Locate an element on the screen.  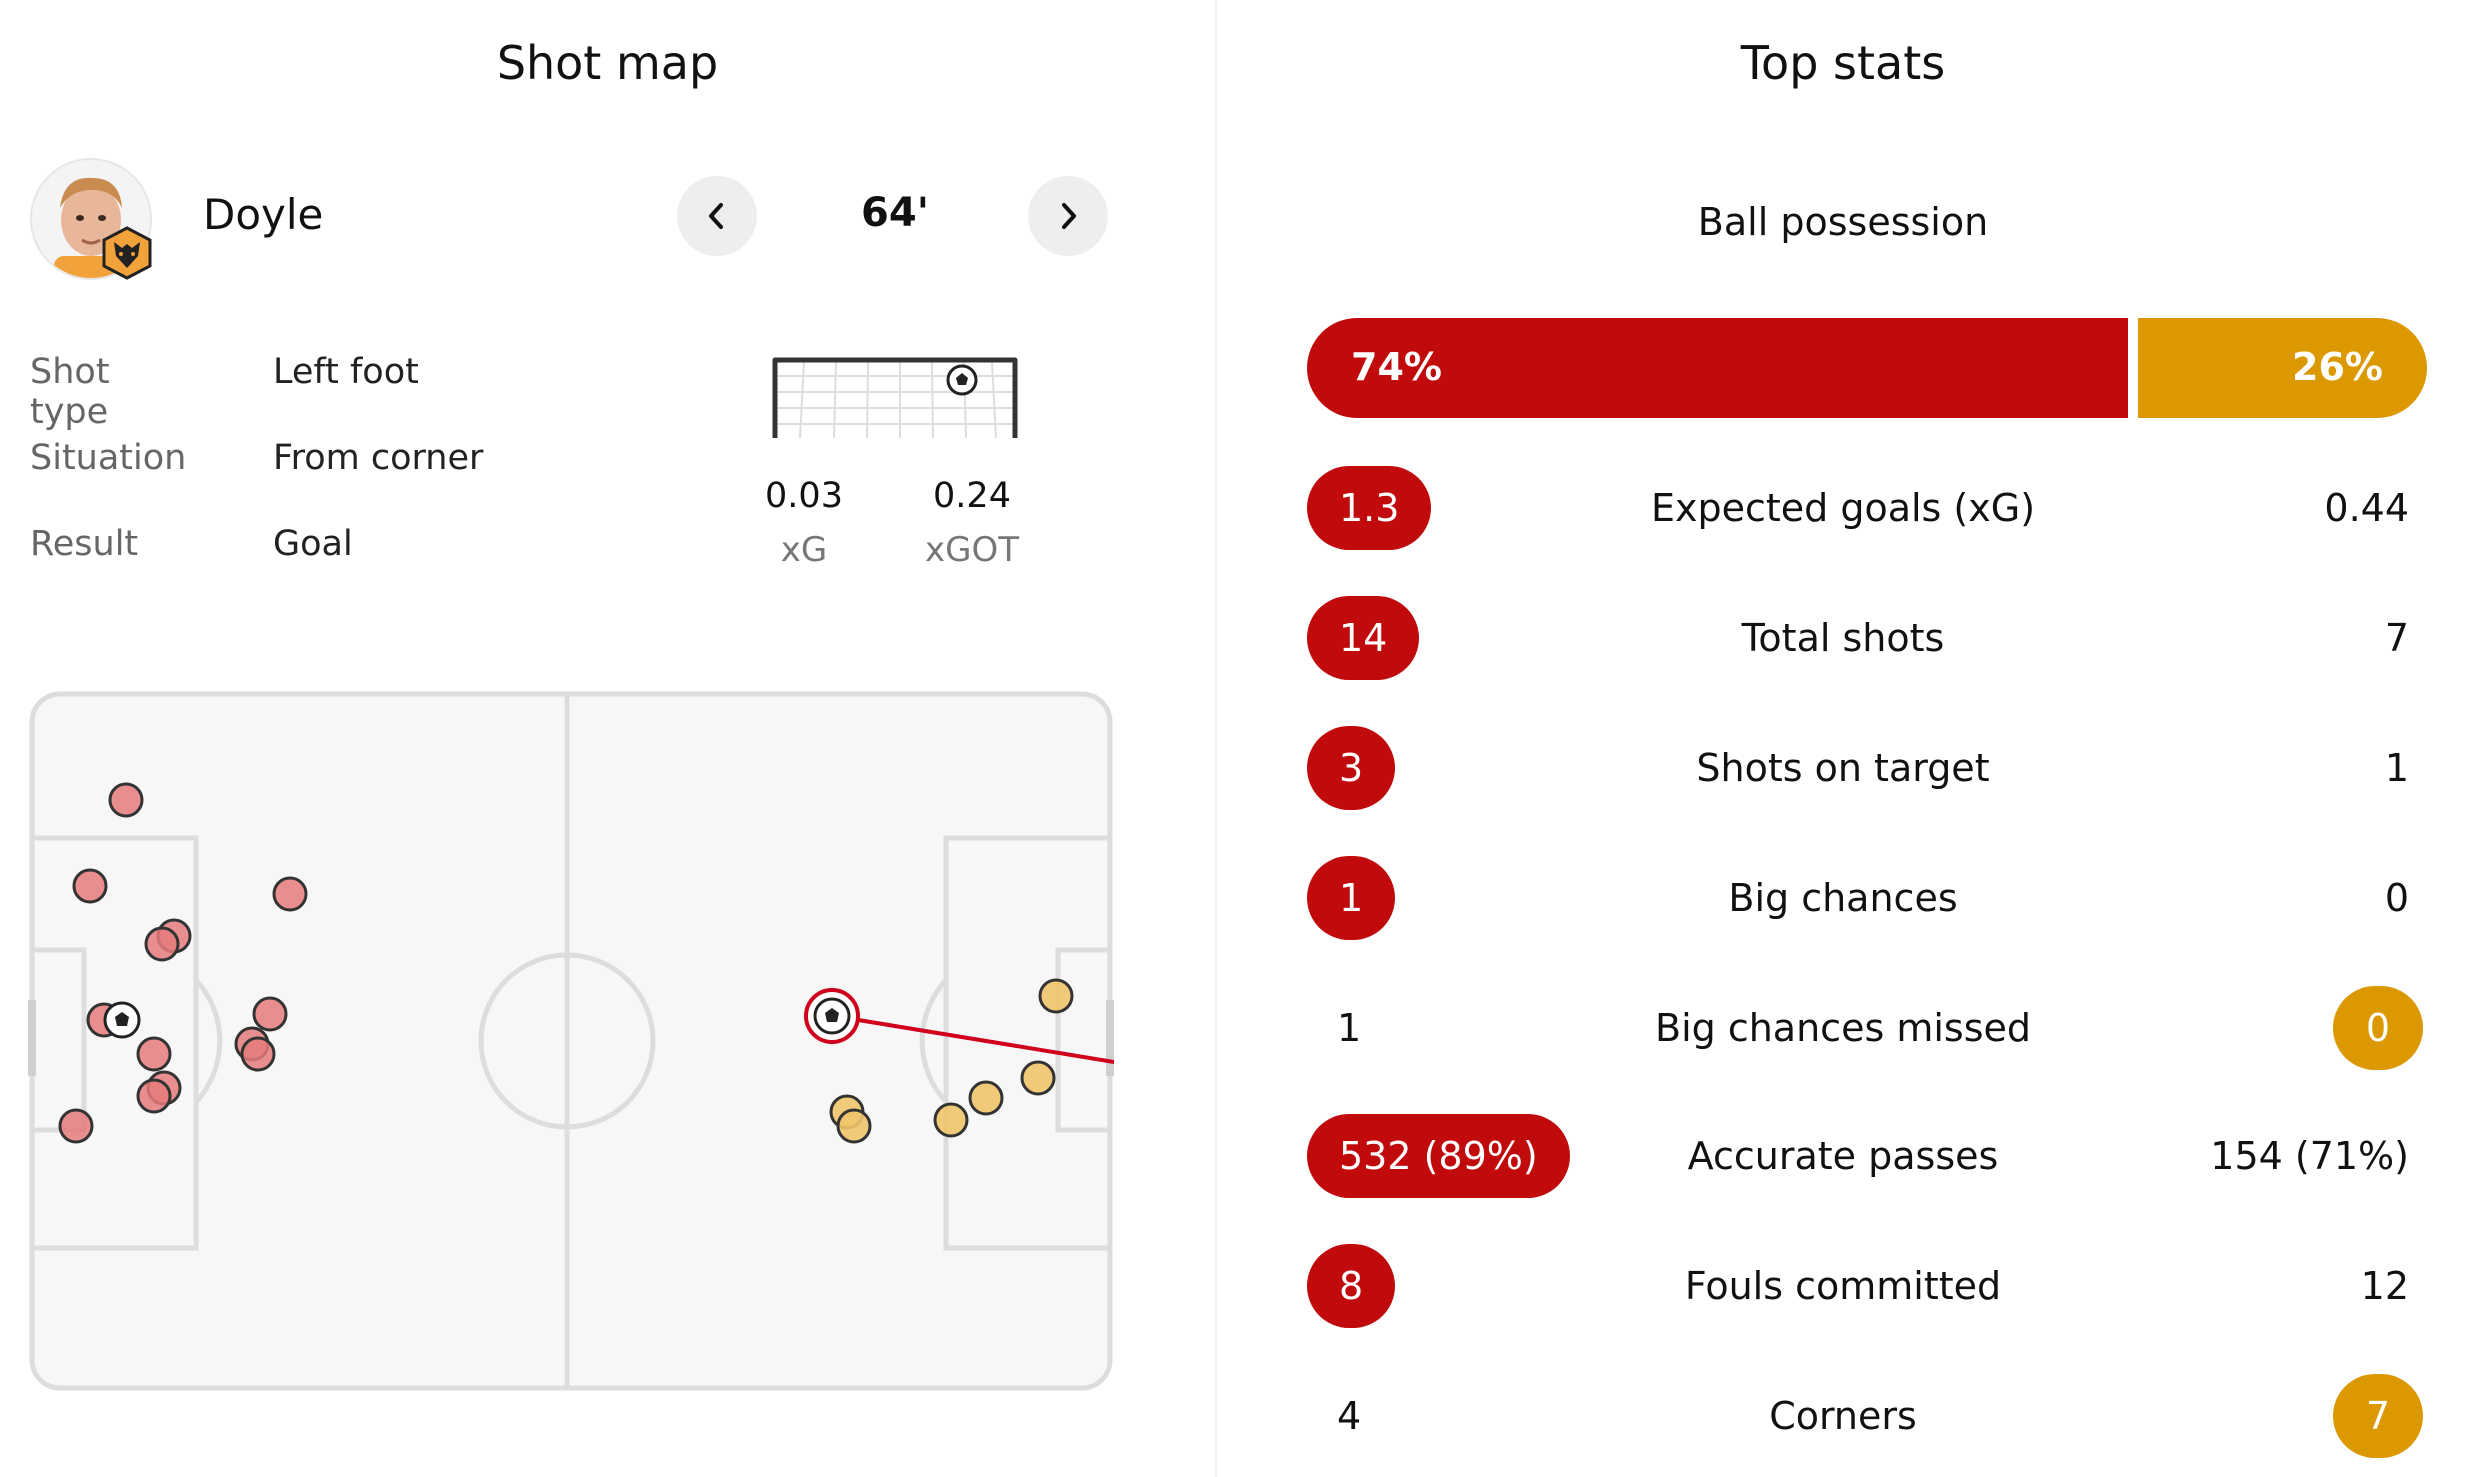
shot-map-title: Shot map is located at coordinates (607, 63).